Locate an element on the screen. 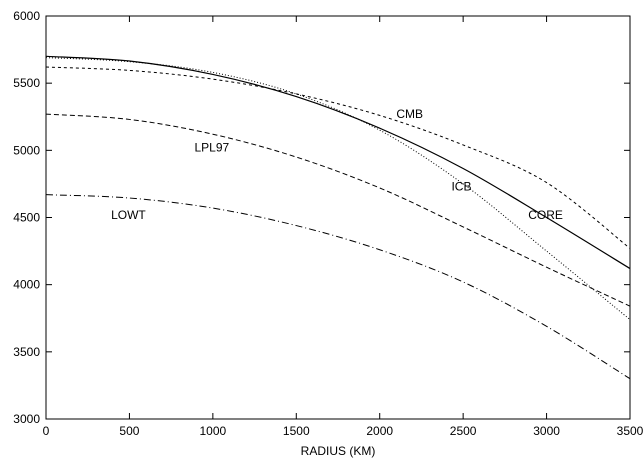 The image size is (643, 462). y-tick-label: 3500 is located at coordinates (26, 352).